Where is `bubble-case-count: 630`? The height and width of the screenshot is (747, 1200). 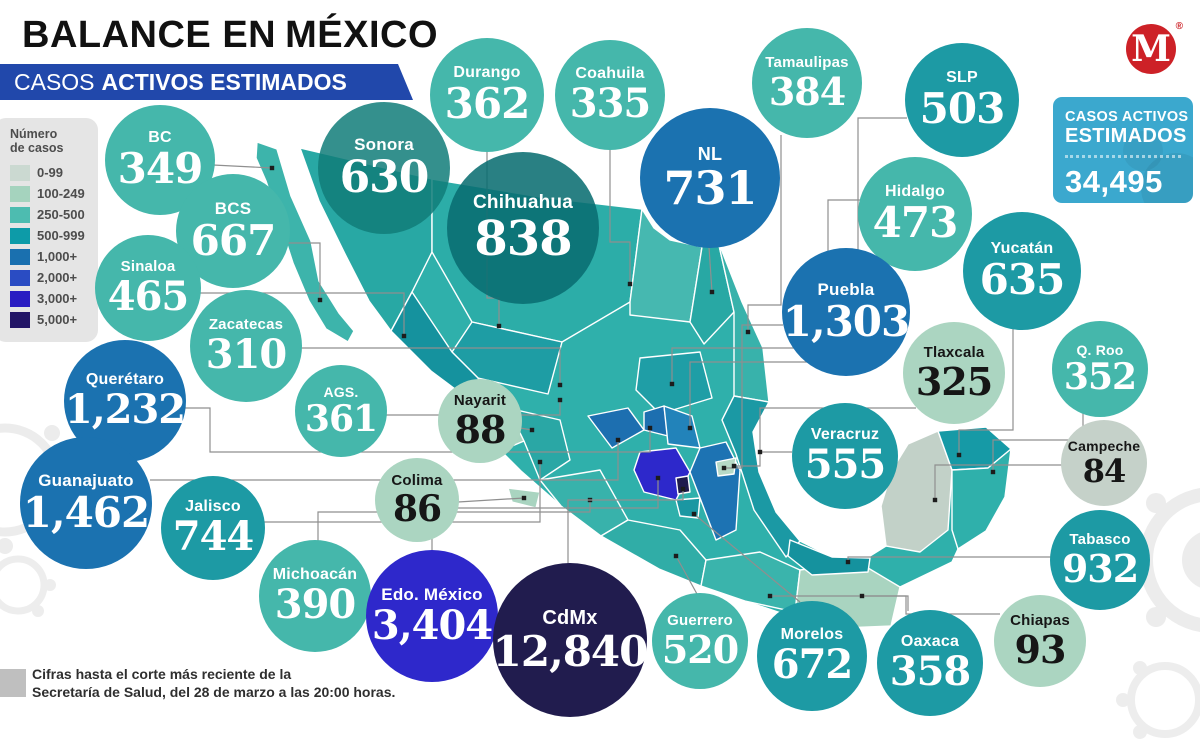
bubble-case-count: 630 is located at coordinates (384, 177).